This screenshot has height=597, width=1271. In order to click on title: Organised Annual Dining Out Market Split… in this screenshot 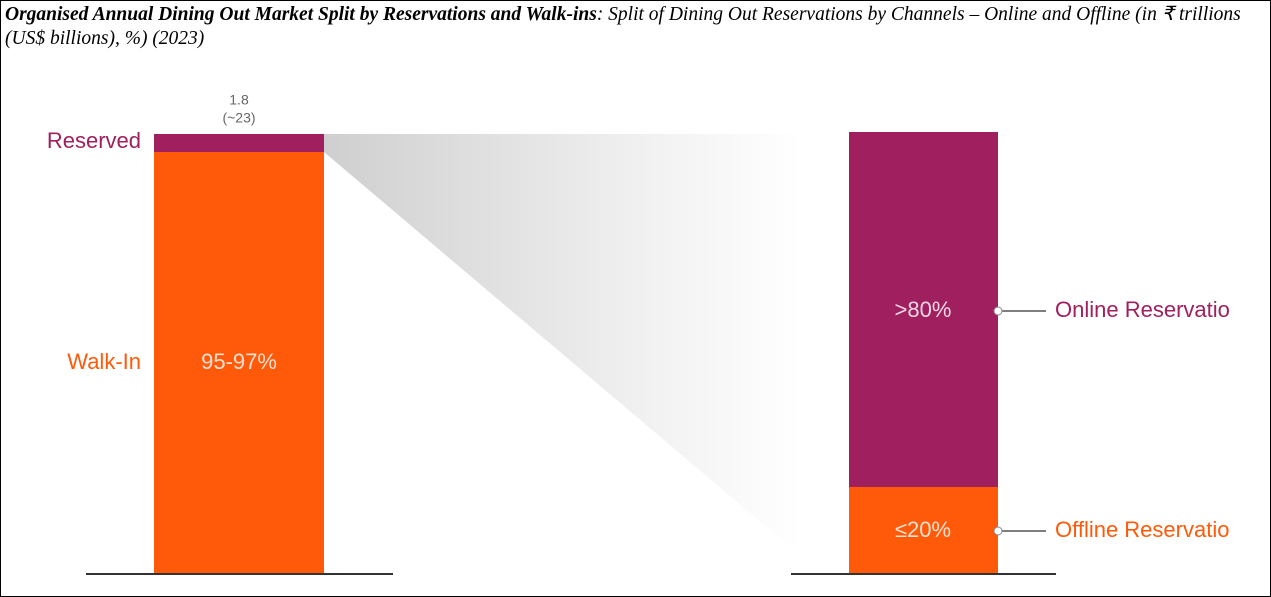, I will do `click(635, 27)`.